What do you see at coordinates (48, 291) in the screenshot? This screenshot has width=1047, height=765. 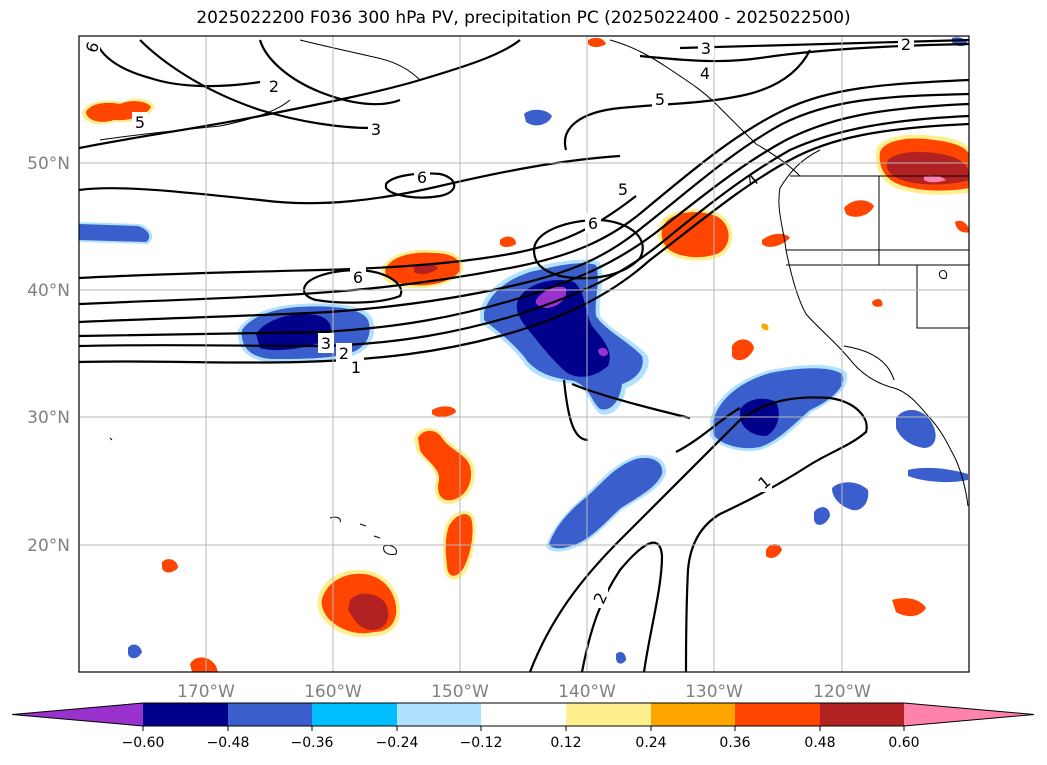 I see `lat-label-40n: 40°N` at bounding box center [48, 291].